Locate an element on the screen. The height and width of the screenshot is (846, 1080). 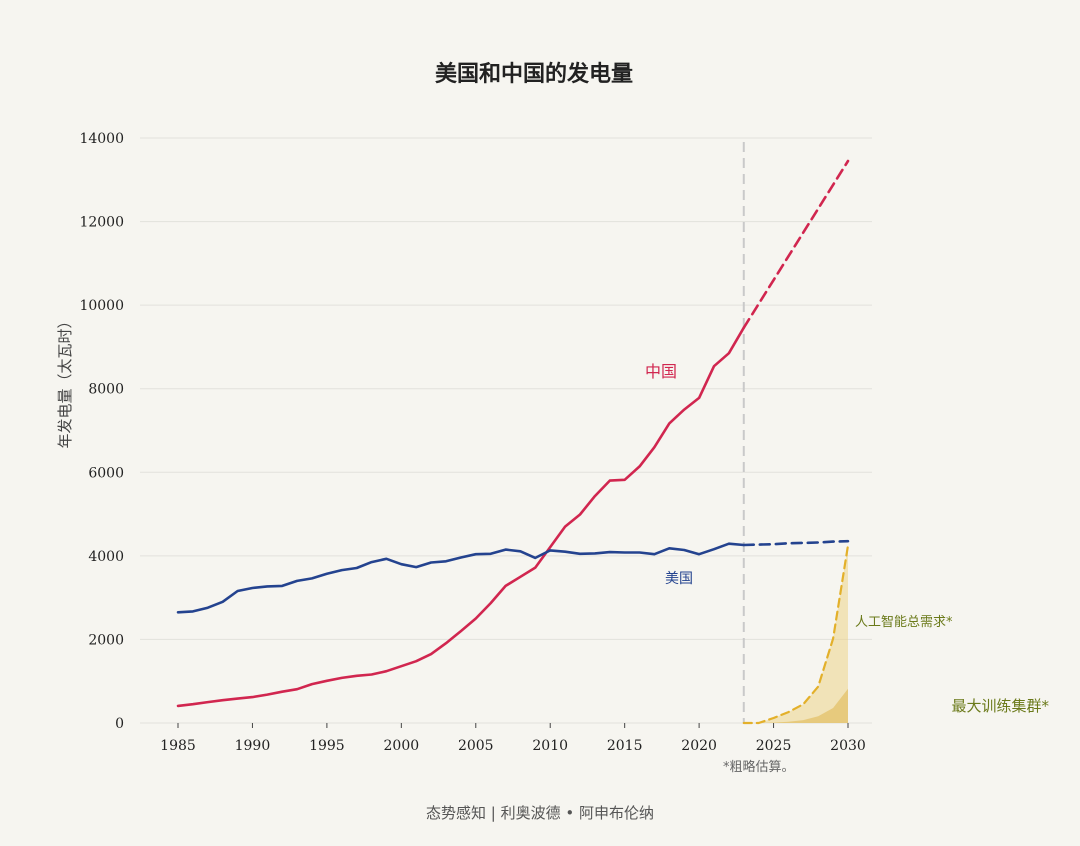
x-tick-label-2025: 2025 is located at coordinates (774, 746).